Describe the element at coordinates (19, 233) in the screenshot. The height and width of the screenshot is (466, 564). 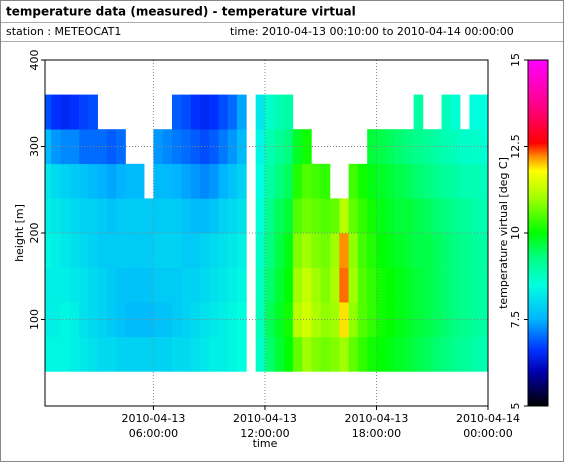
I see `y-axis-label: height [m]` at that location.